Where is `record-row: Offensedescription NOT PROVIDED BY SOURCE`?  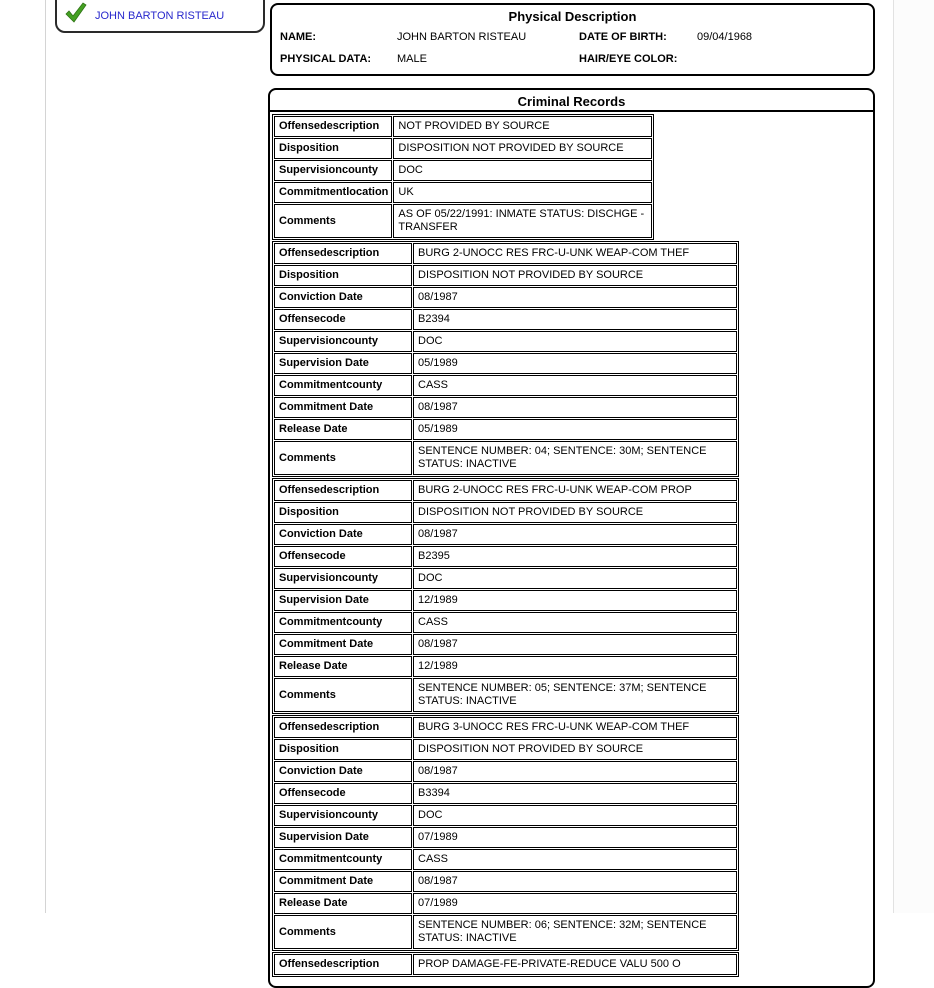 record-row: Offensedescription NOT PROVIDED BY SOURCE is located at coordinates (463, 126).